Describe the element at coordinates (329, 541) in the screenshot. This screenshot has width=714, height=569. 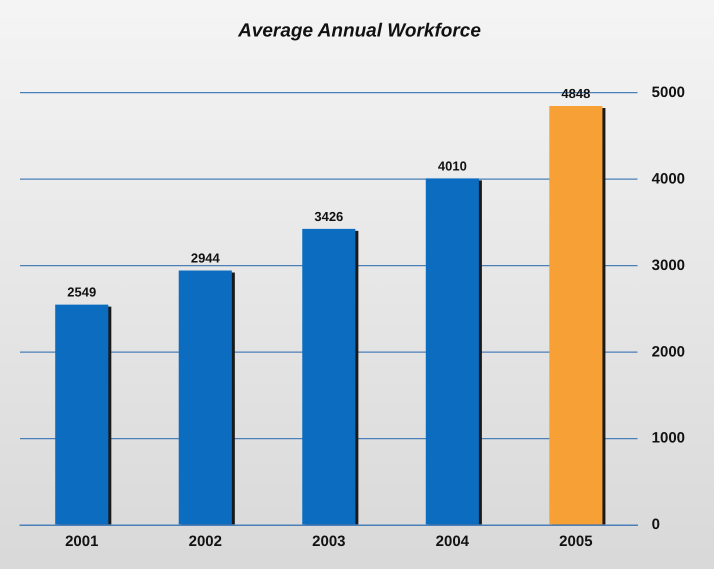
I see `x-tick-label: 2003` at that location.